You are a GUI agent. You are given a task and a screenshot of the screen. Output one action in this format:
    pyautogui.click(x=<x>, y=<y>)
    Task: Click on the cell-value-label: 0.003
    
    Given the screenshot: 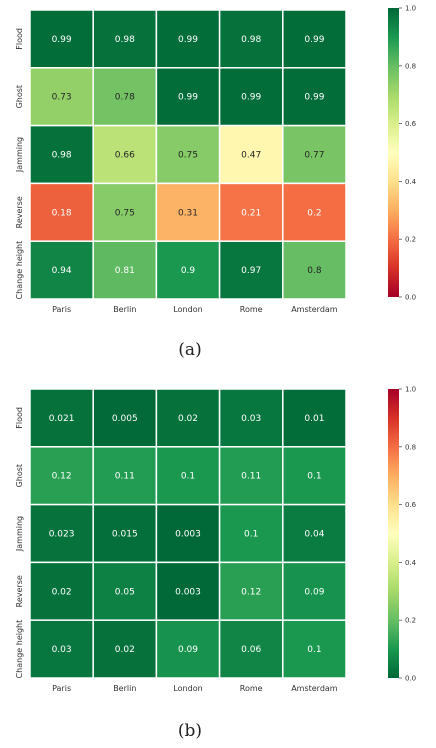 What is the action you would take?
    pyautogui.click(x=188, y=535)
    